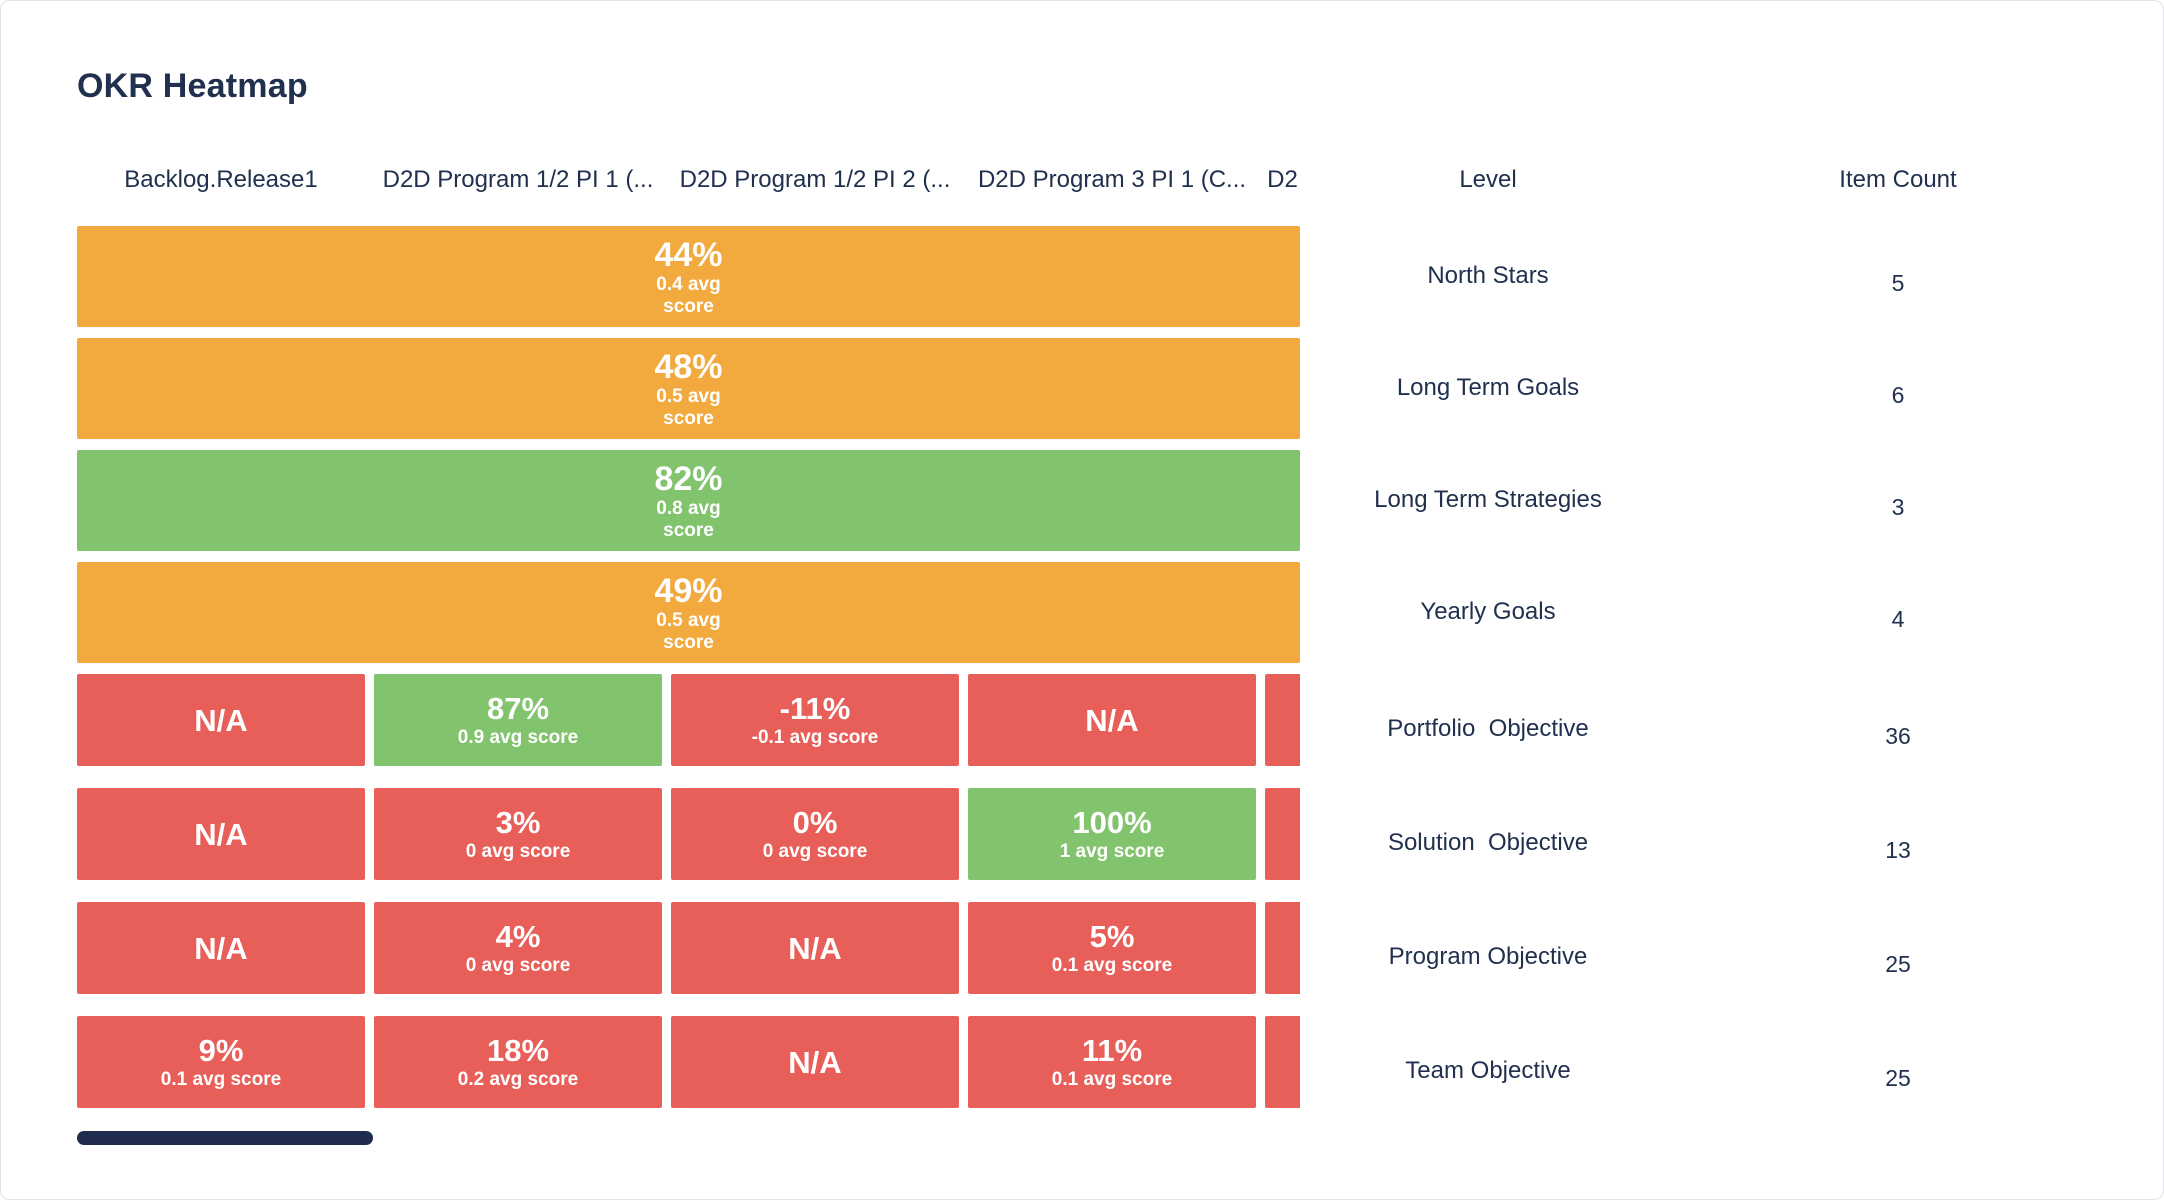 The width and height of the screenshot is (2164, 1200). I want to click on page-title: OKR Heatmap, so click(192, 86).